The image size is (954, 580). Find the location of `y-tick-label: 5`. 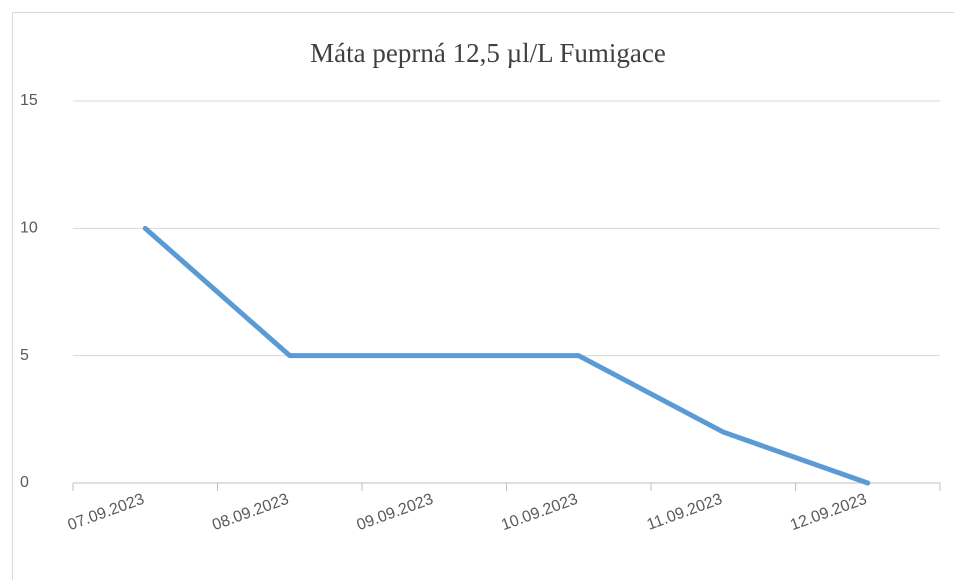

y-tick-label: 5 is located at coordinates (24, 355).